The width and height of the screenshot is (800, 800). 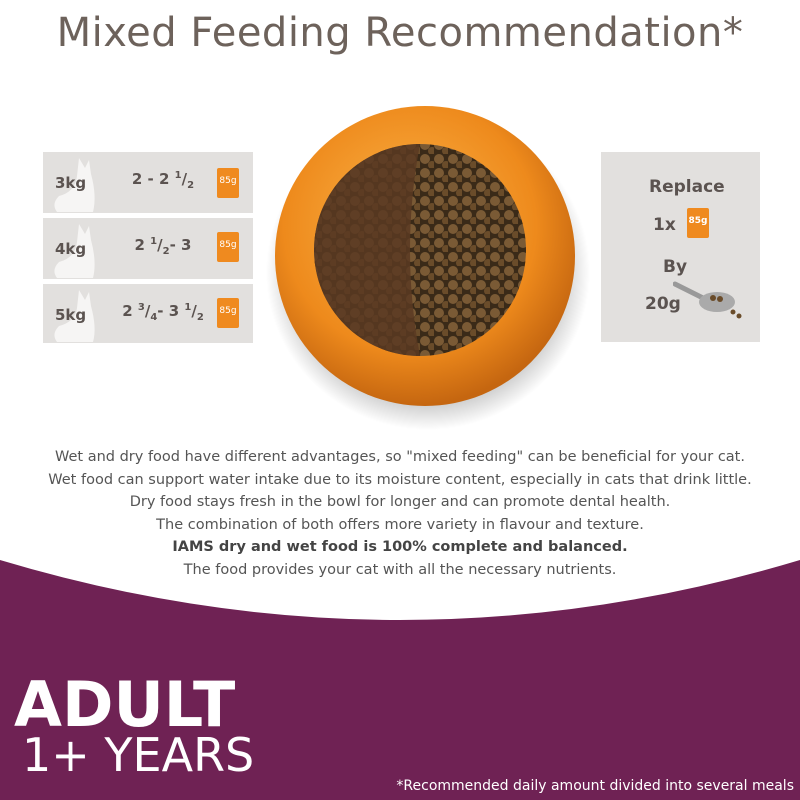 I want to click on amount: 2 1/2- 3, so click(x=163, y=246).